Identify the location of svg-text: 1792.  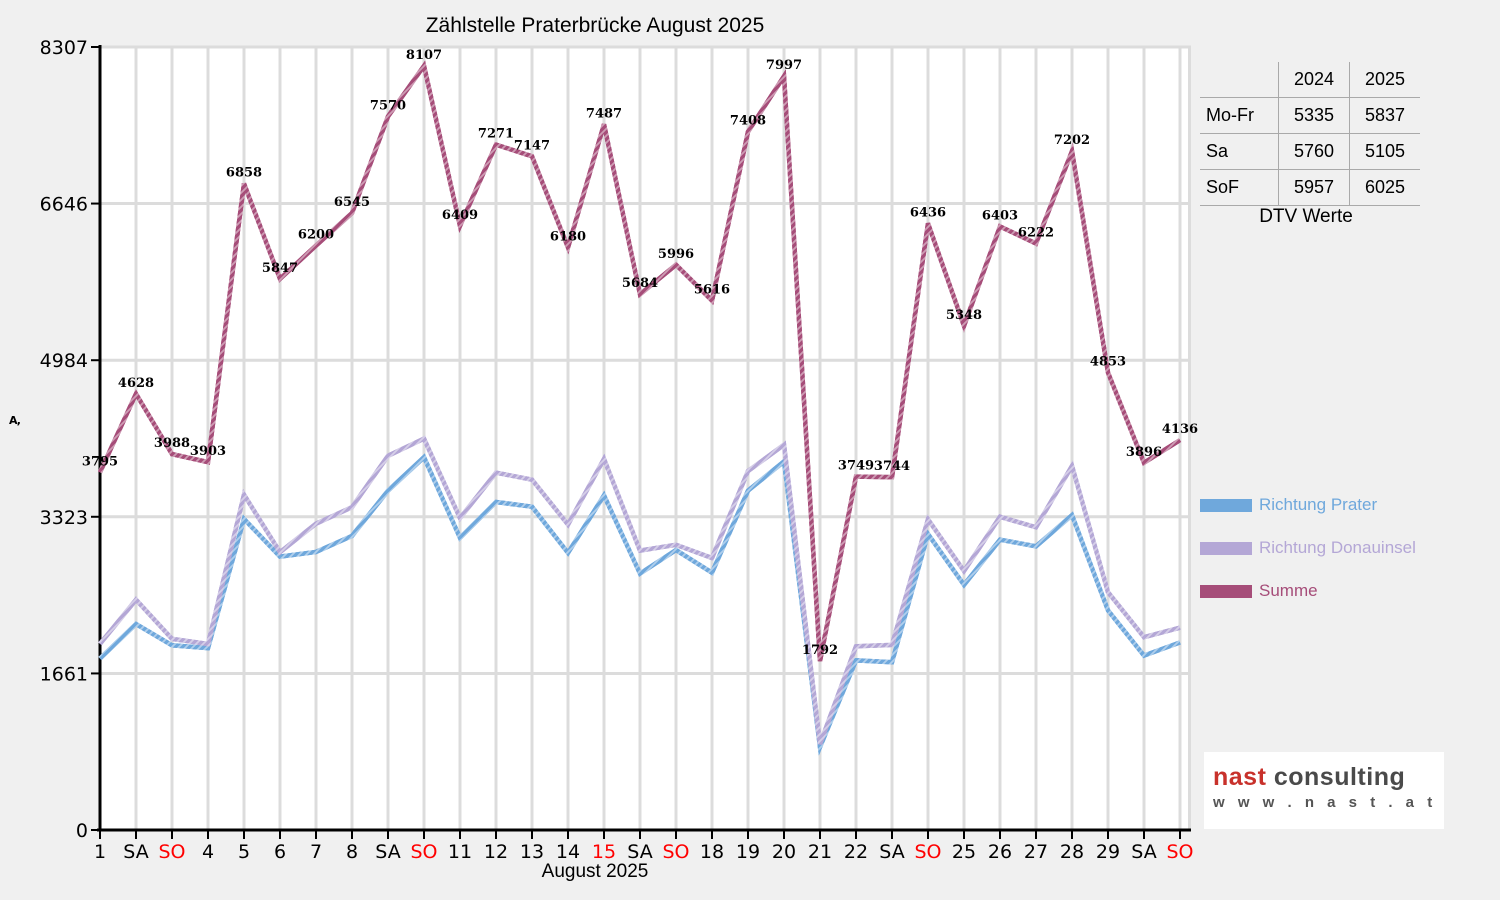
(820, 650).